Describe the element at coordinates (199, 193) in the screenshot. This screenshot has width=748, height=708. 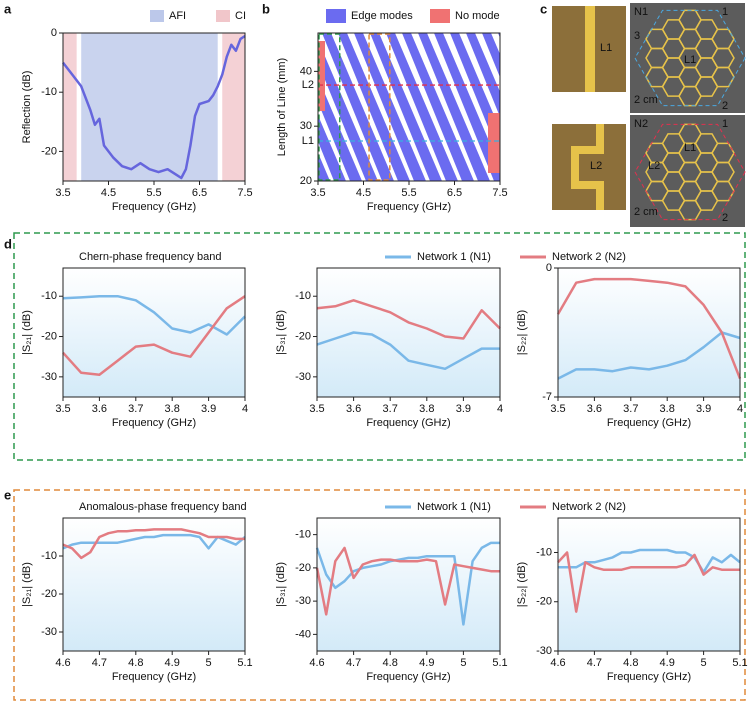
I see `x-tick-label: 6.5` at that location.